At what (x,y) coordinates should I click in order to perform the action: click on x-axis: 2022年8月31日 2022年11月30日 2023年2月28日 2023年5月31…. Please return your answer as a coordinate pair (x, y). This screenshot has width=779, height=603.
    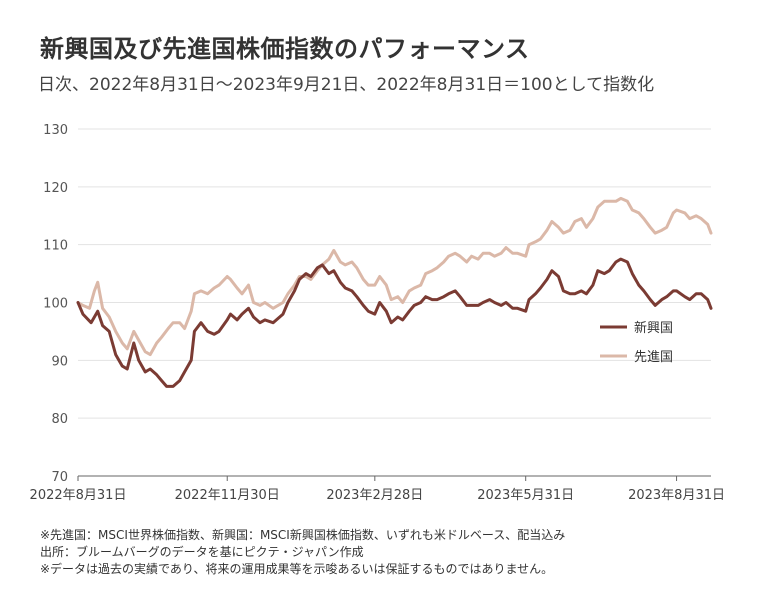
    Looking at the image, I should click on (377, 489).